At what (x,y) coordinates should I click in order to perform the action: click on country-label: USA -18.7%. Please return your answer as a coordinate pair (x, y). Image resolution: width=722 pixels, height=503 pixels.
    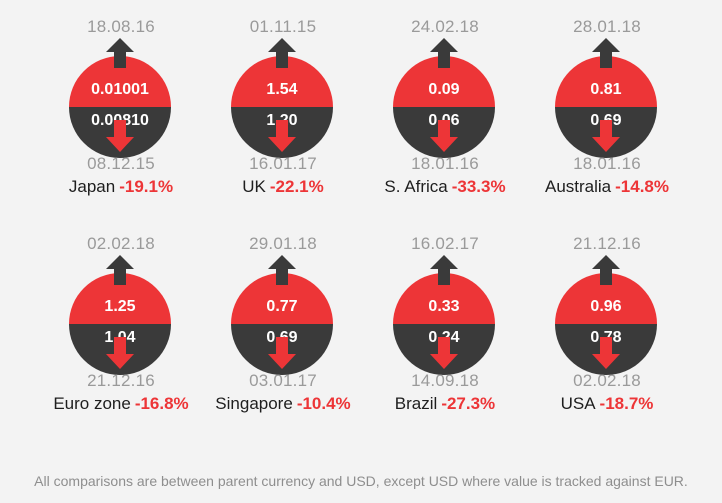
    Looking at the image, I should click on (607, 404).